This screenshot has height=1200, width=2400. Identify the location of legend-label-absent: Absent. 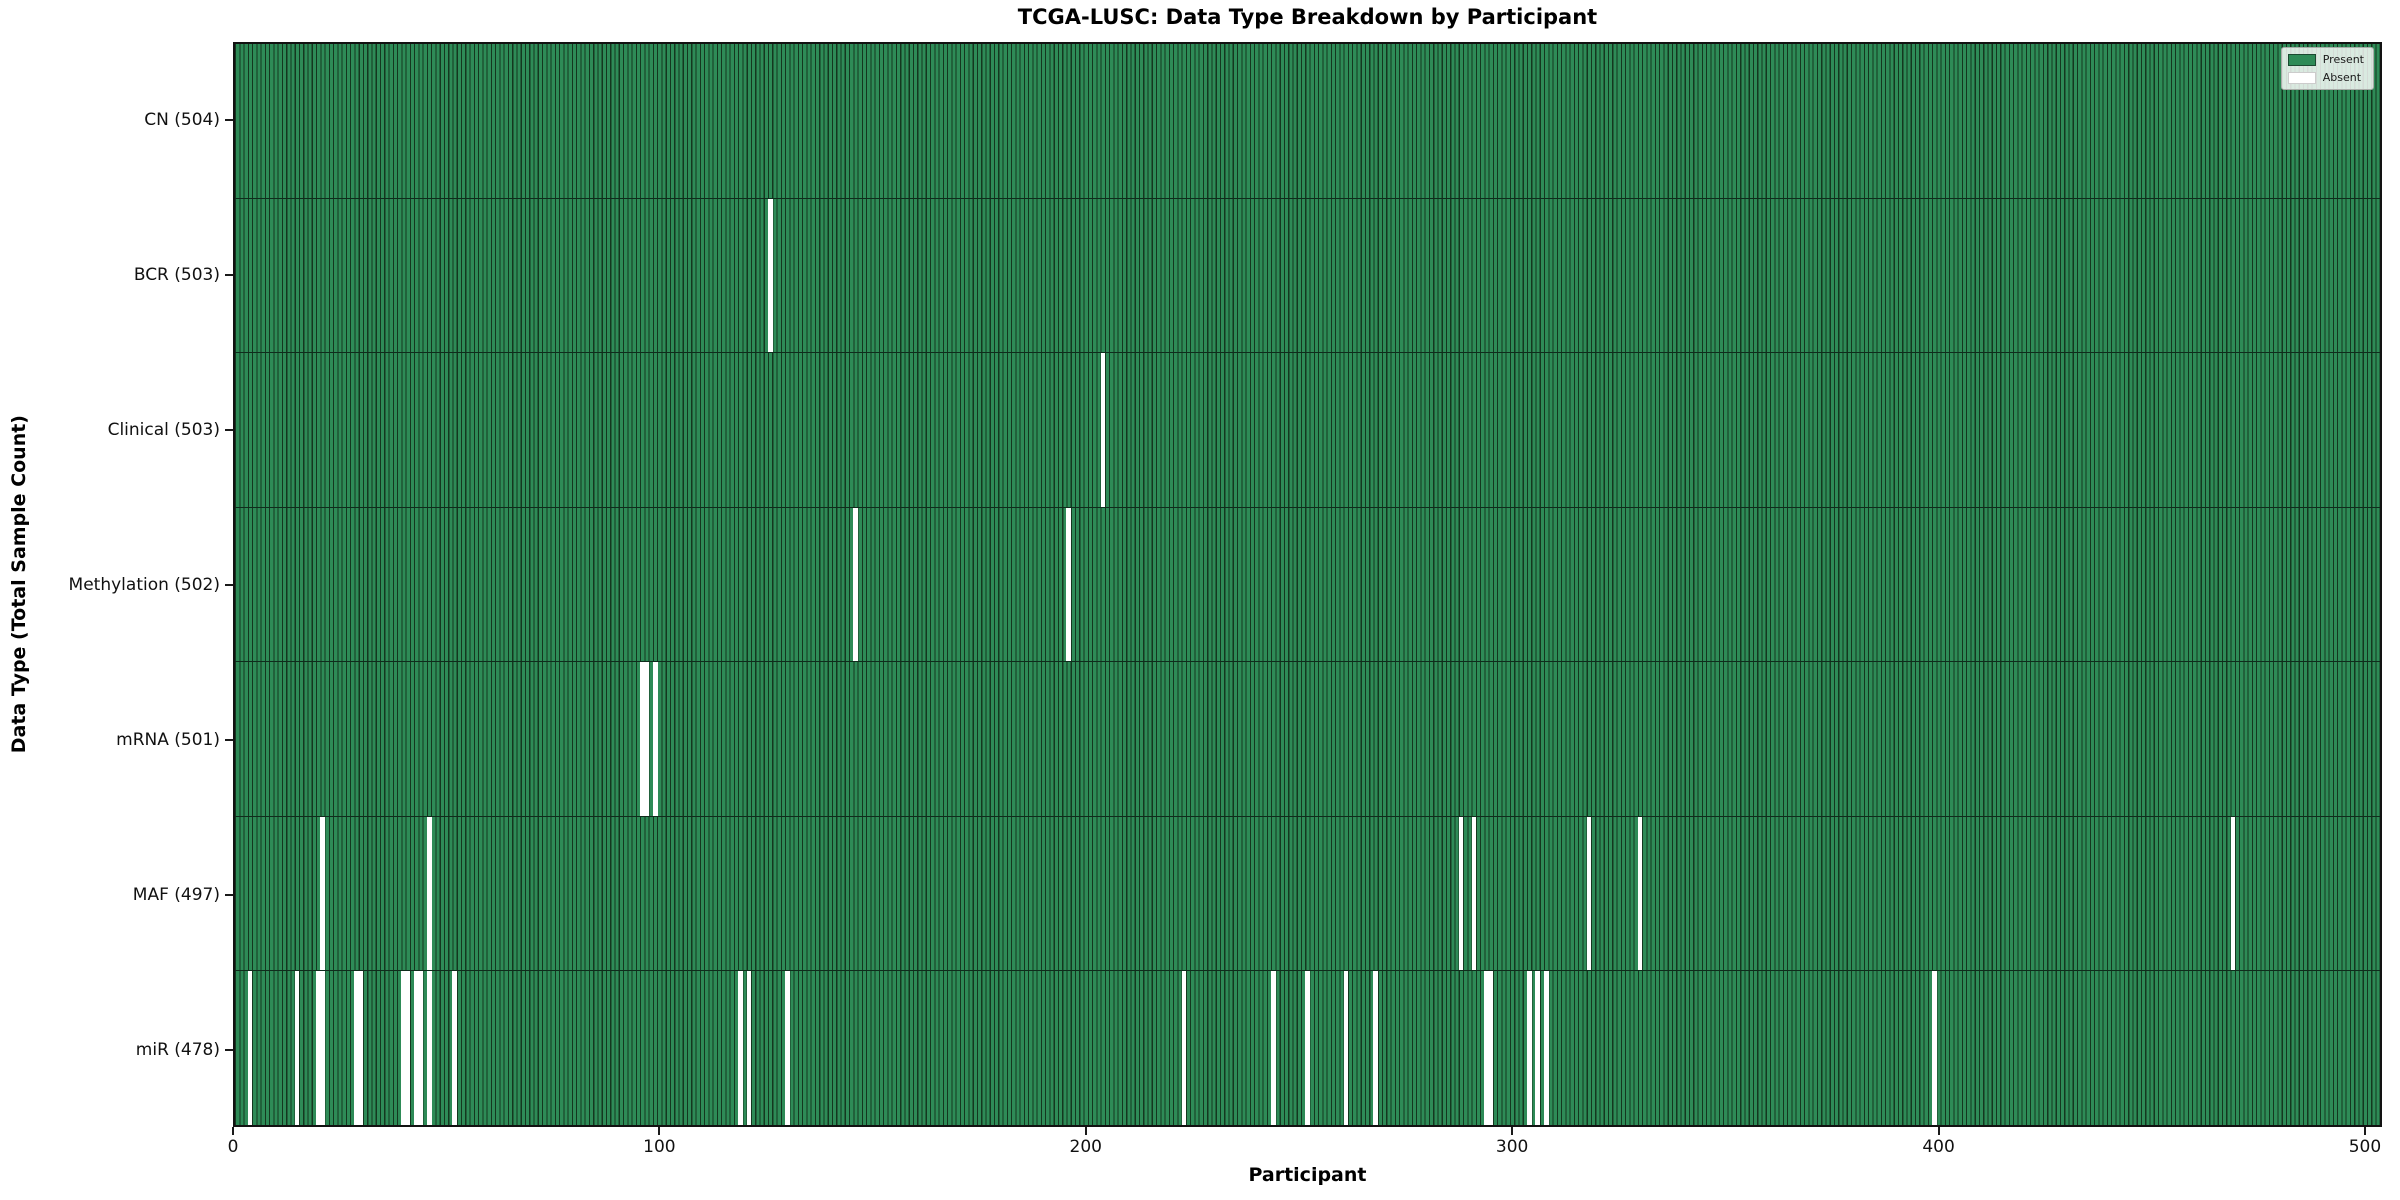
(2342, 77).